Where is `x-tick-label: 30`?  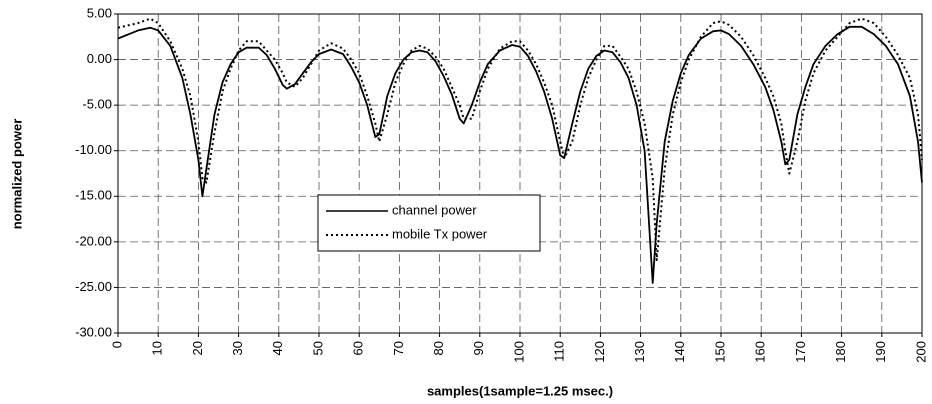
x-tick-label: 30 is located at coordinates (237, 348).